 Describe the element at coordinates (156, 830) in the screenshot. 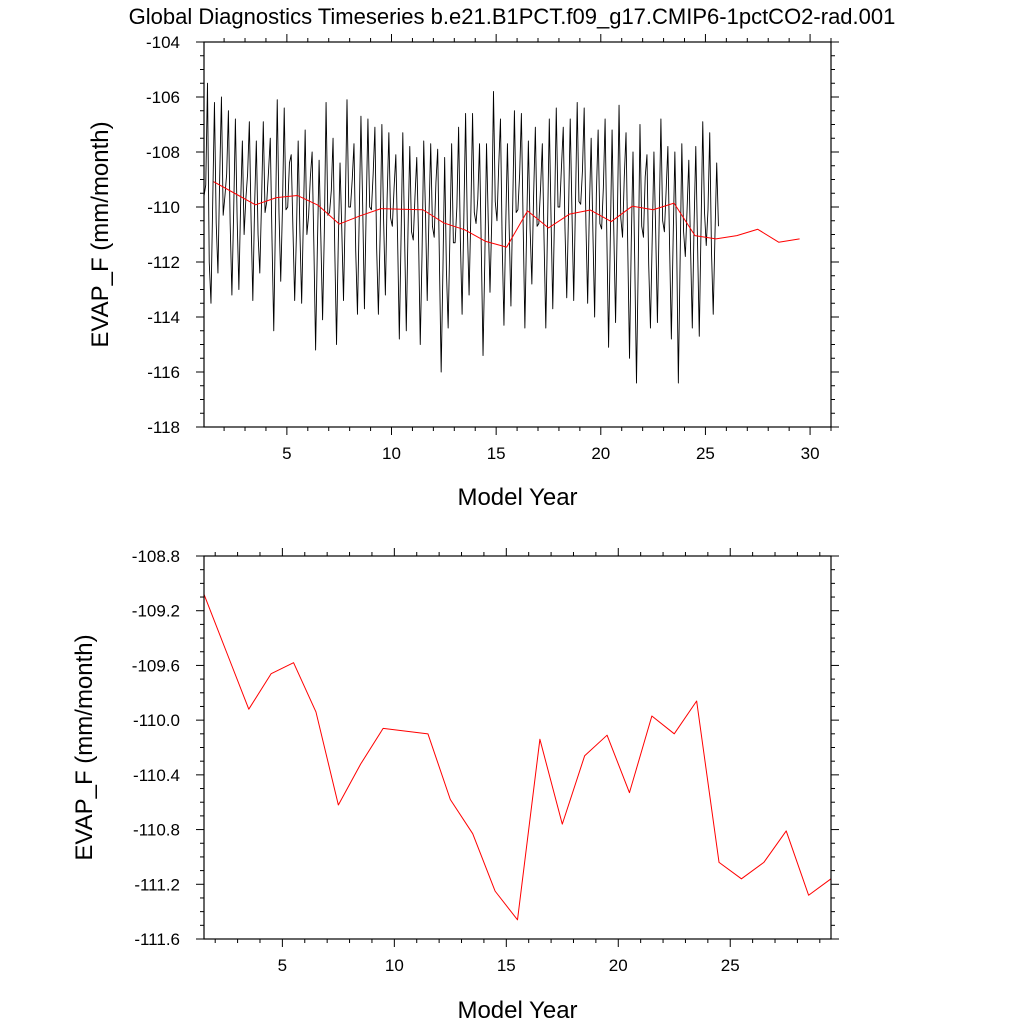

I see `y-tick-label: -110.8` at that location.